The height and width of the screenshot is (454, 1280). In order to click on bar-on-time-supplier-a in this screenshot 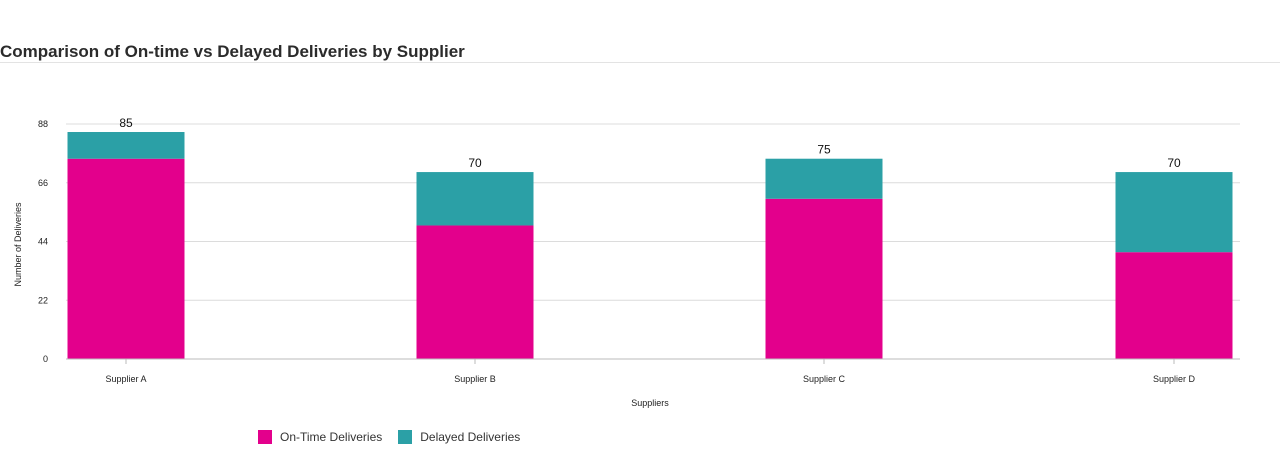, I will do `click(126, 258)`.